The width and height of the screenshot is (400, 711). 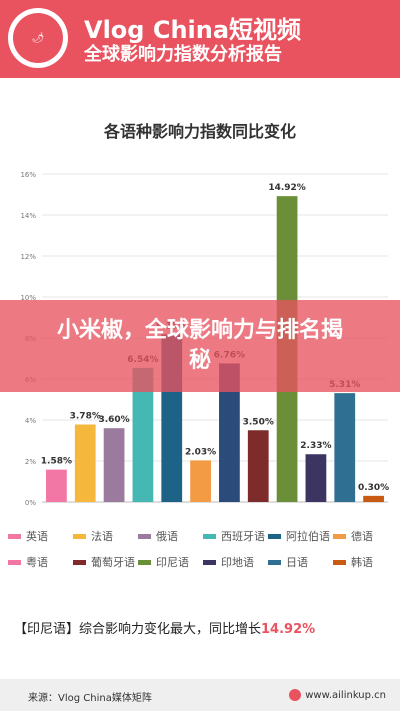 What do you see at coordinates (113, 562) in the screenshot?
I see `legend-label: 葡萄牙语` at bounding box center [113, 562].